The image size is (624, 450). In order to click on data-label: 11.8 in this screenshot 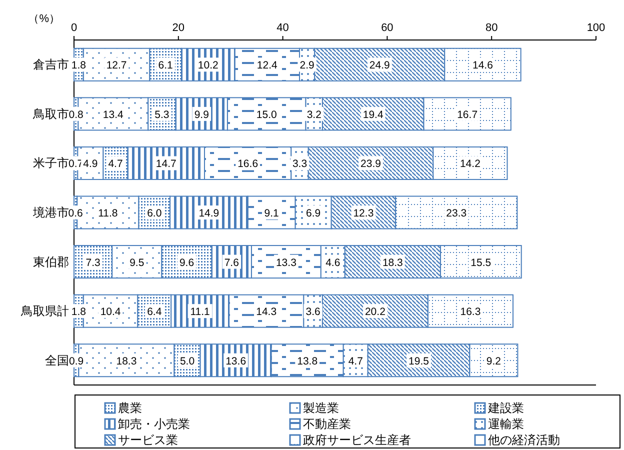, I will do `click(108, 214)`.